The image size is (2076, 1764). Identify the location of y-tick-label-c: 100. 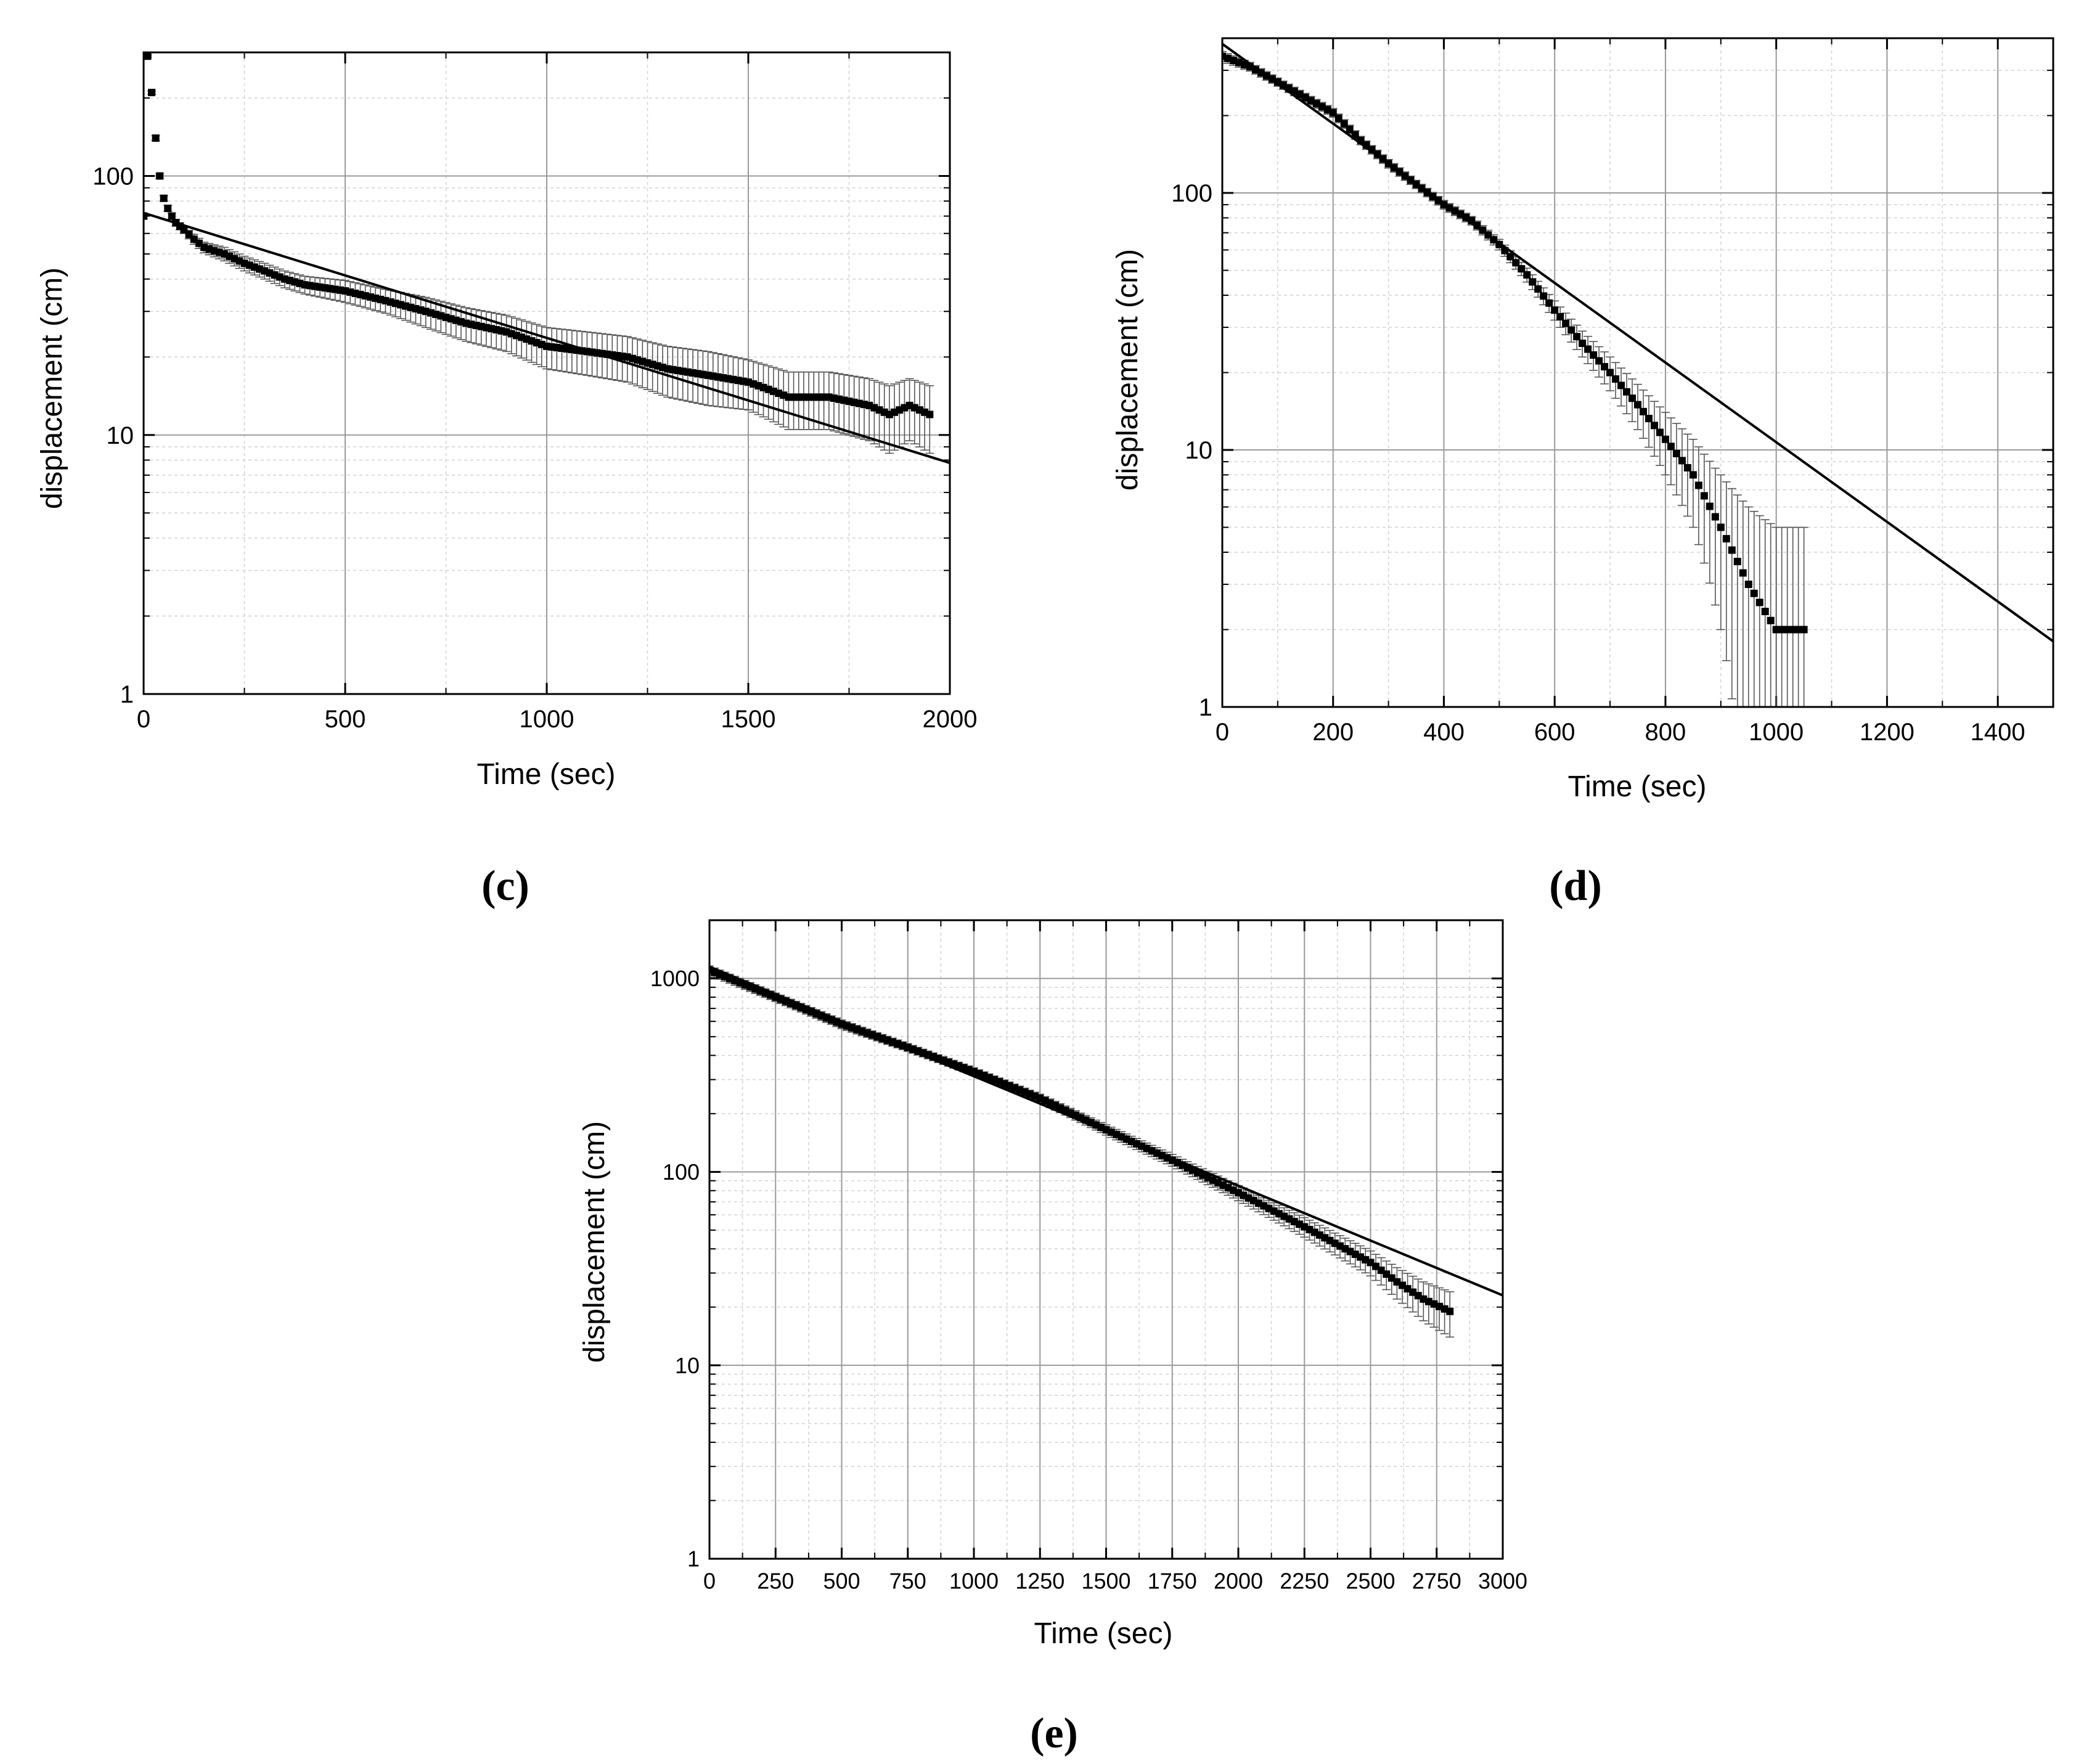
(113, 176).